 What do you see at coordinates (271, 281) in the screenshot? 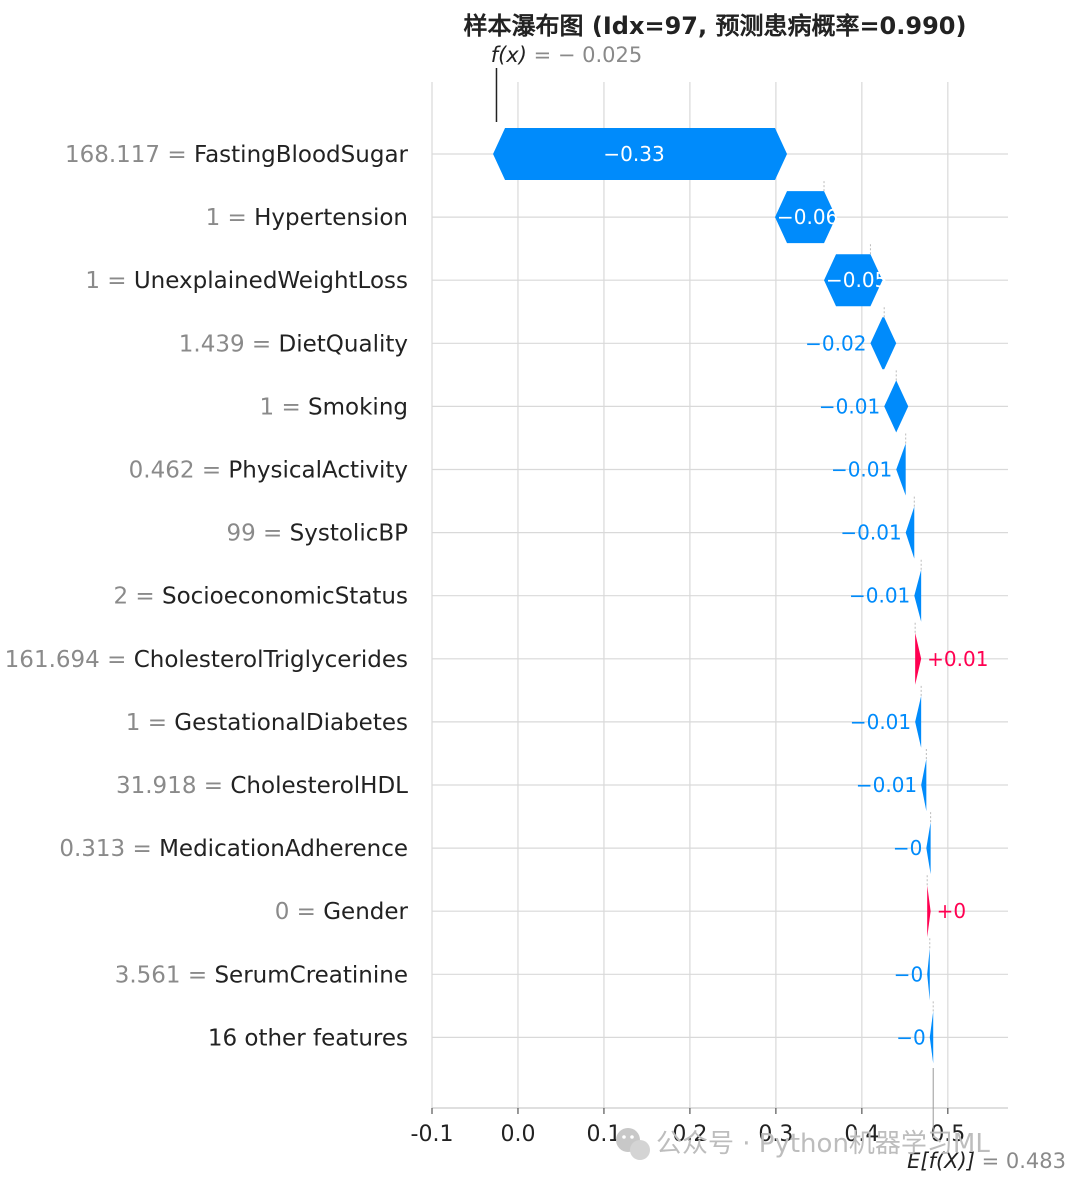
I see `feature-name: UnexplainedWeightLoss` at bounding box center [271, 281].